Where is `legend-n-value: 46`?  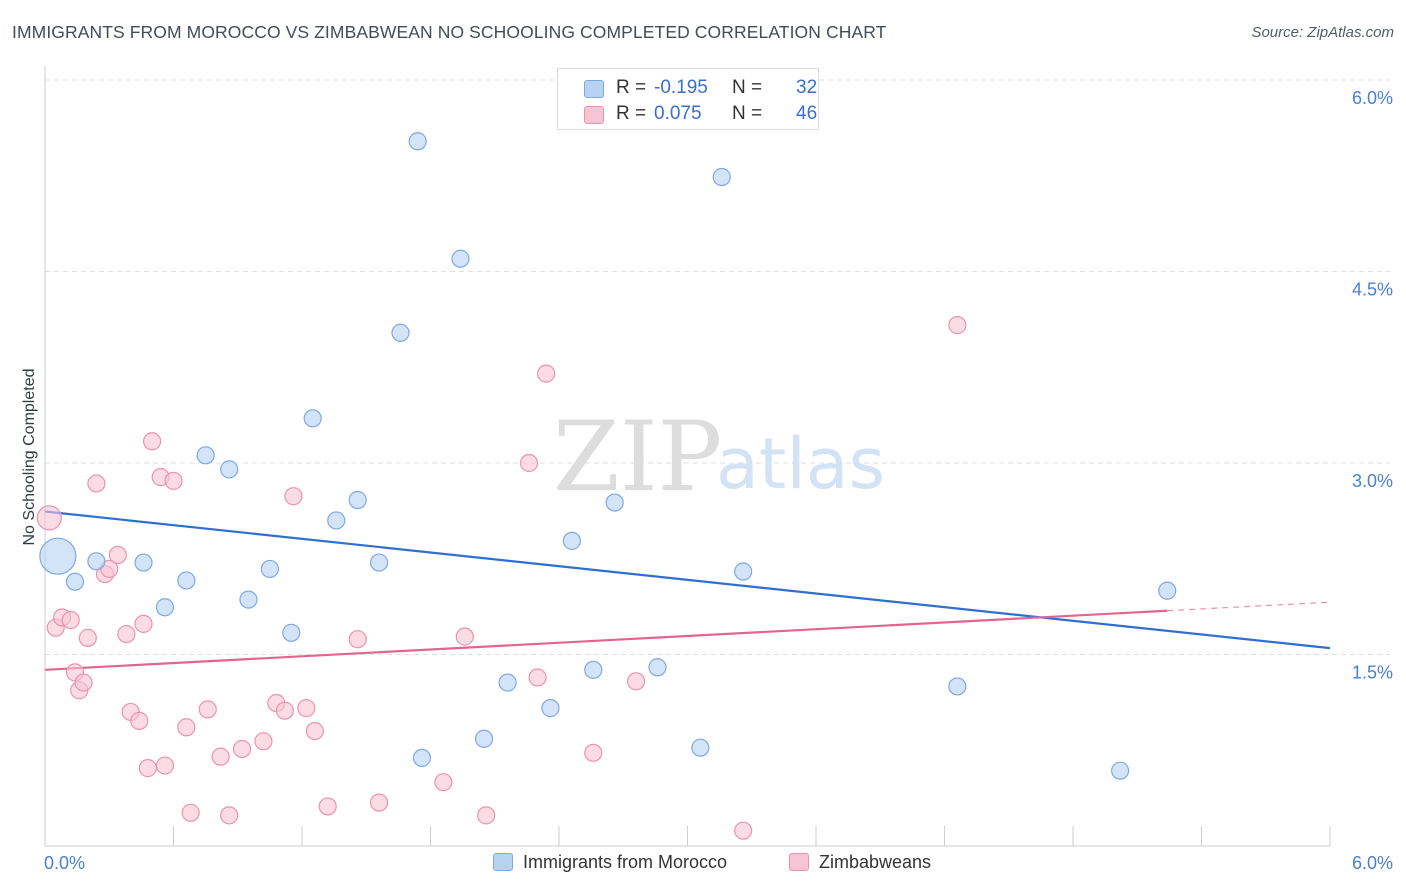
legend-n-value: 46 is located at coordinates (807, 113).